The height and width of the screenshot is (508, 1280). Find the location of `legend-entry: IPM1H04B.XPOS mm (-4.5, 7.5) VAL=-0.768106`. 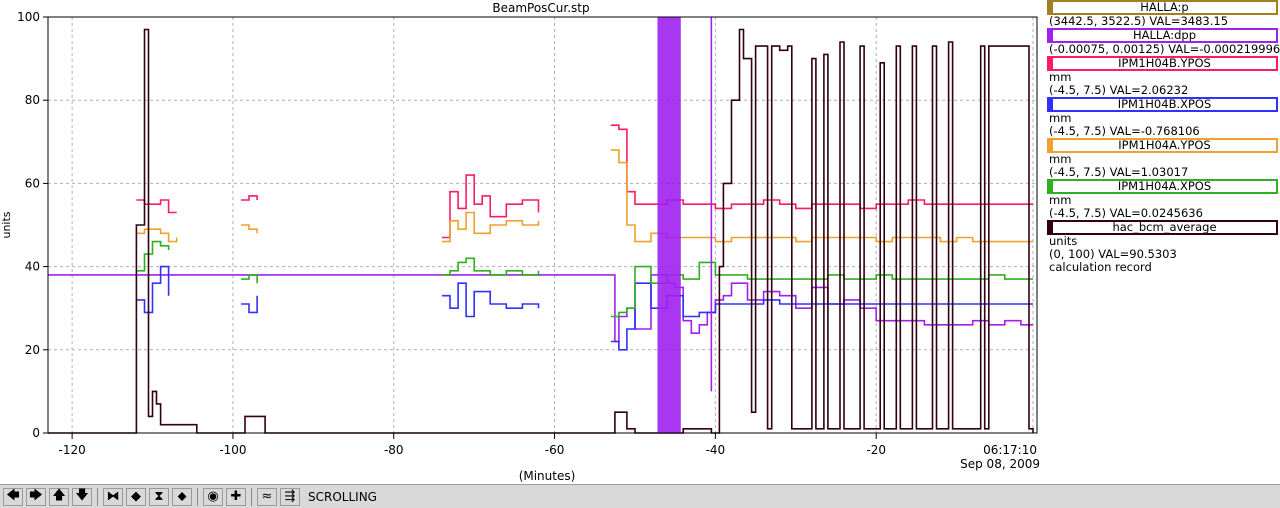

legend-entry: IPM1H04B.XPOS mm (-4.5, 7.5) VAL=-0.768106 is located at coordinates (1162, 117).